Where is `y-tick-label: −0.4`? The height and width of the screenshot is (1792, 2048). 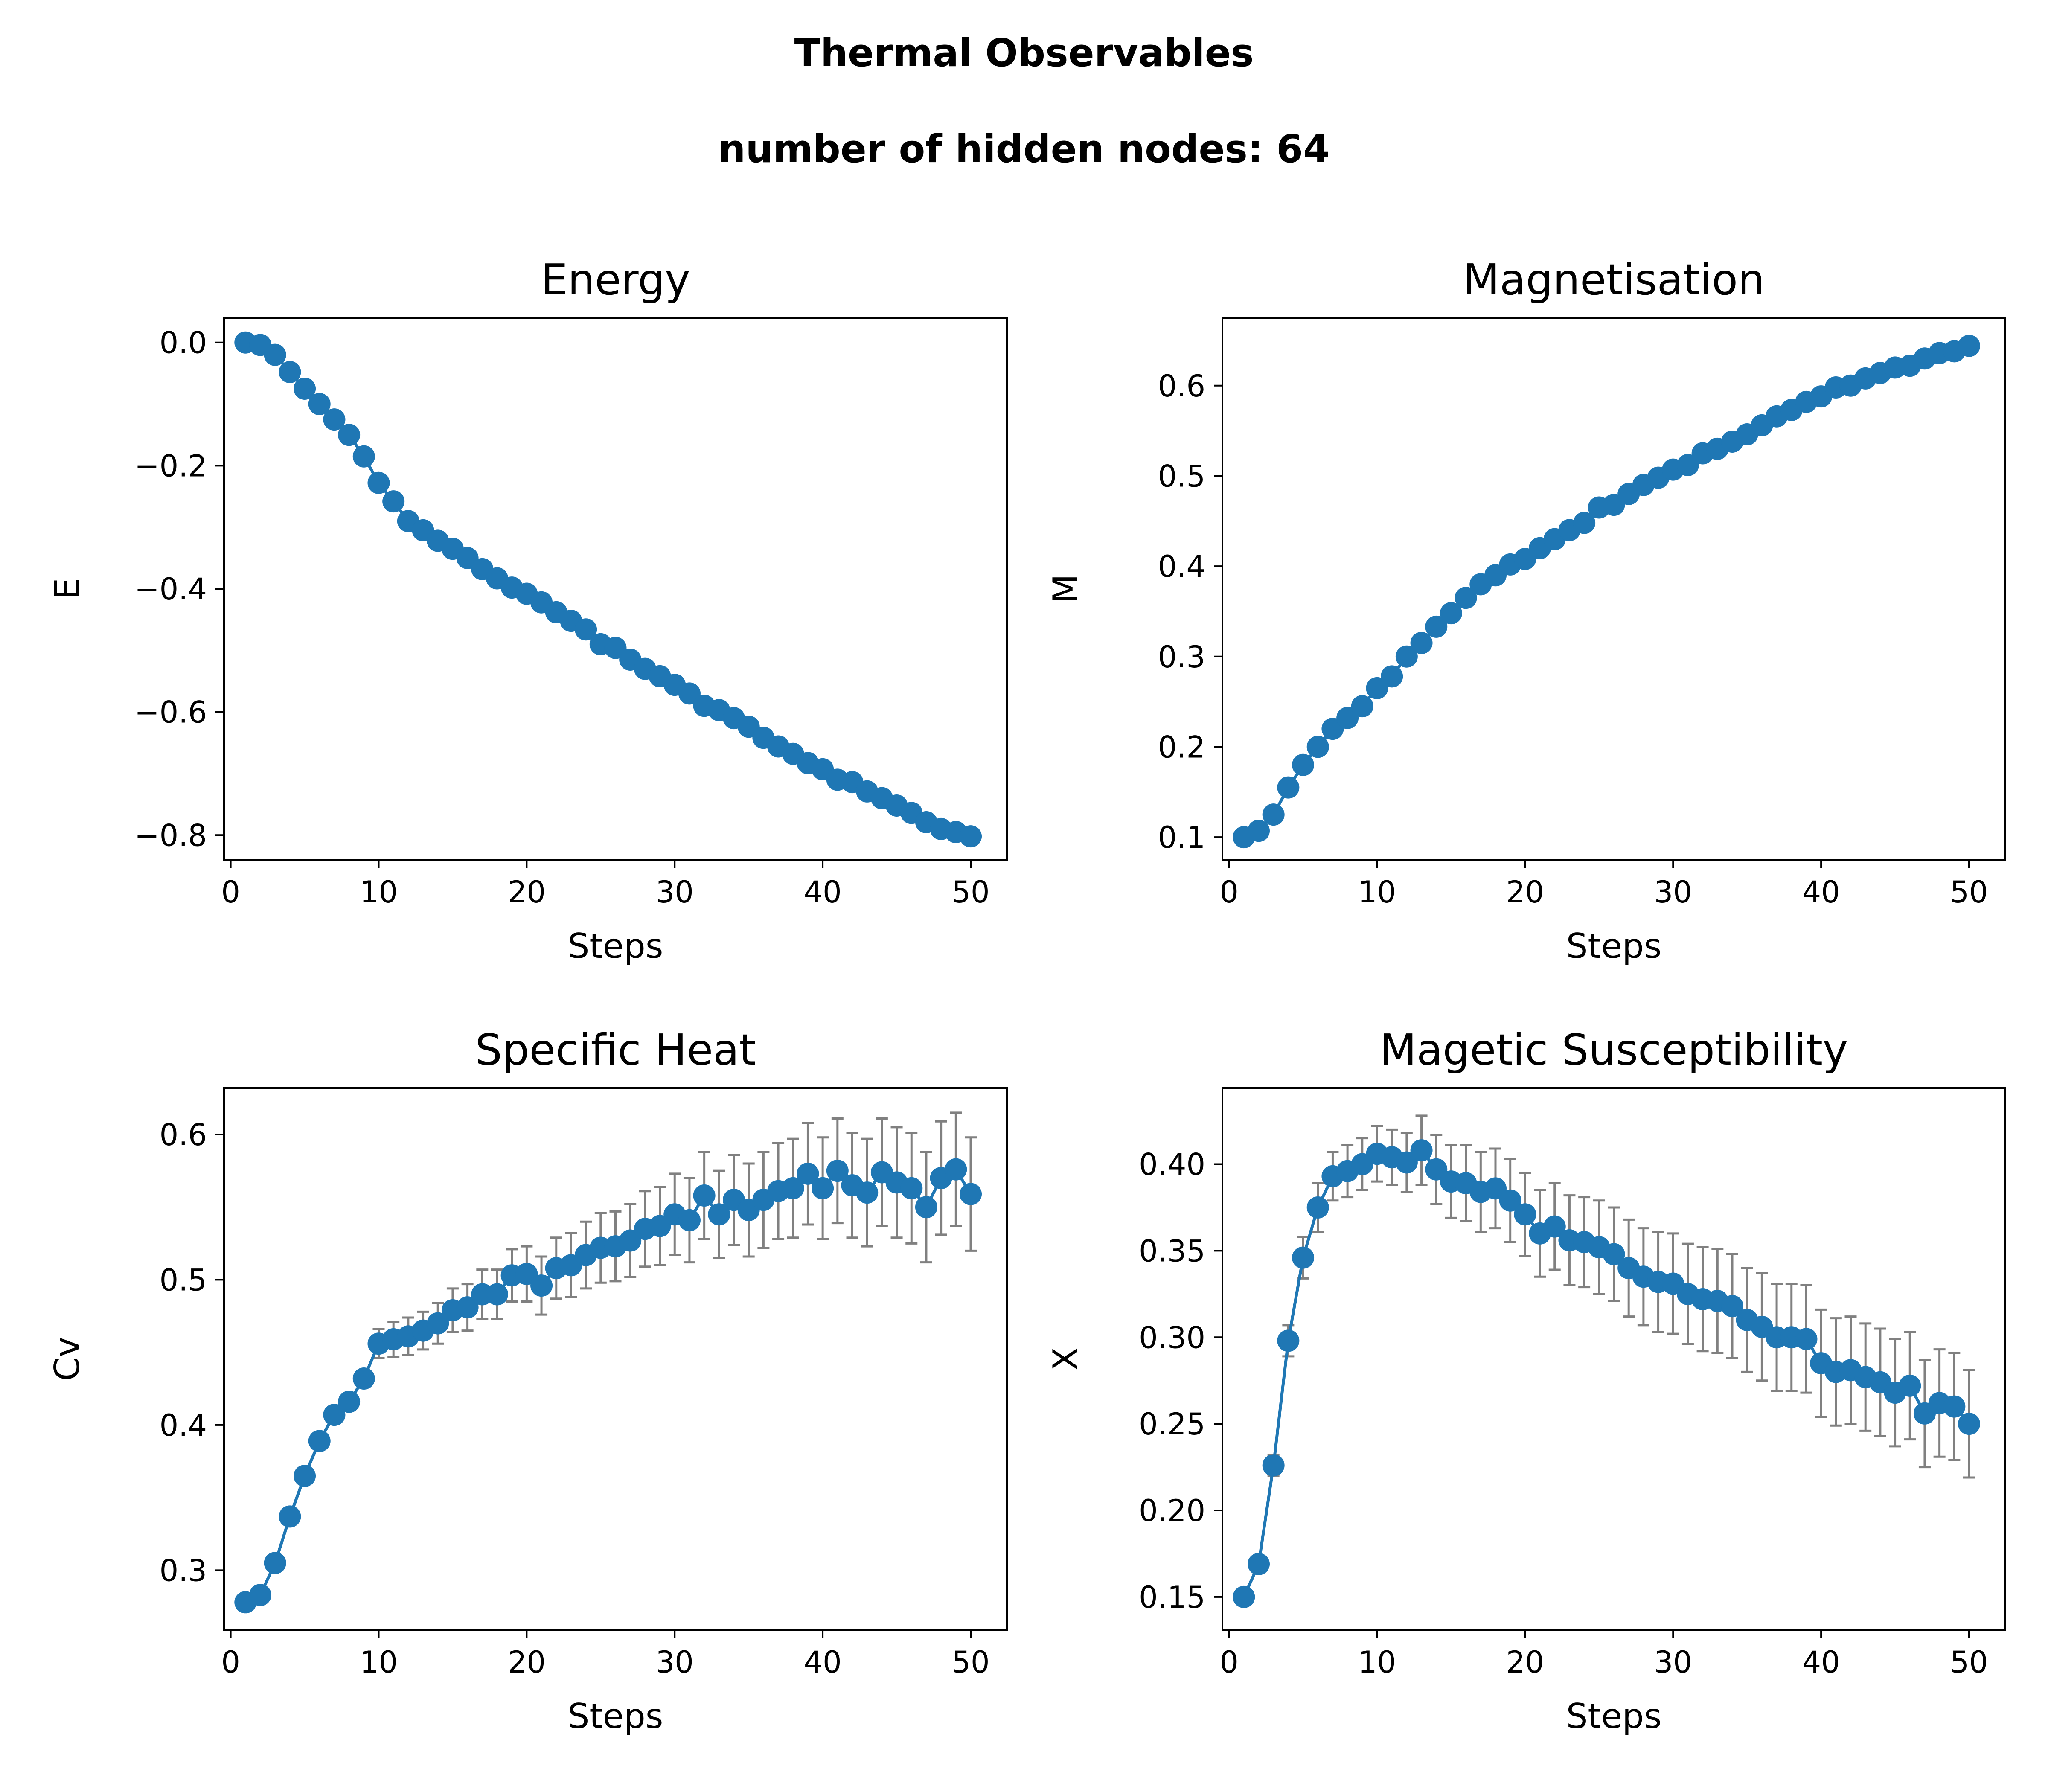 y-tick-label: −0.4 is located at coordinates (170, 589).